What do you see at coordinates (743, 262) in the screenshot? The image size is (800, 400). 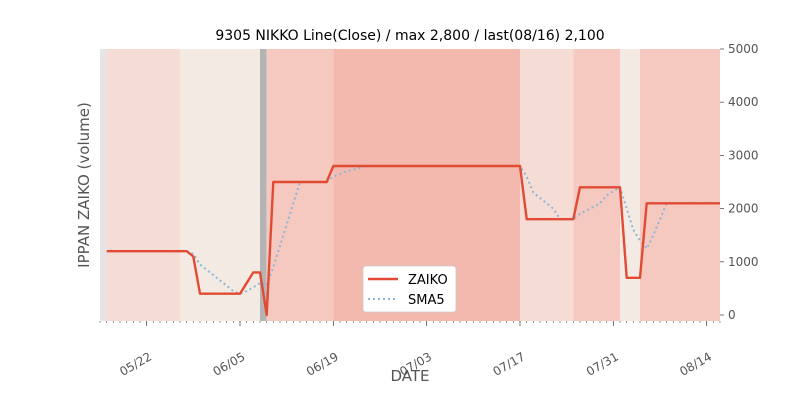 I see `y-tick-label: 1000` at bounding box center [743, 262].